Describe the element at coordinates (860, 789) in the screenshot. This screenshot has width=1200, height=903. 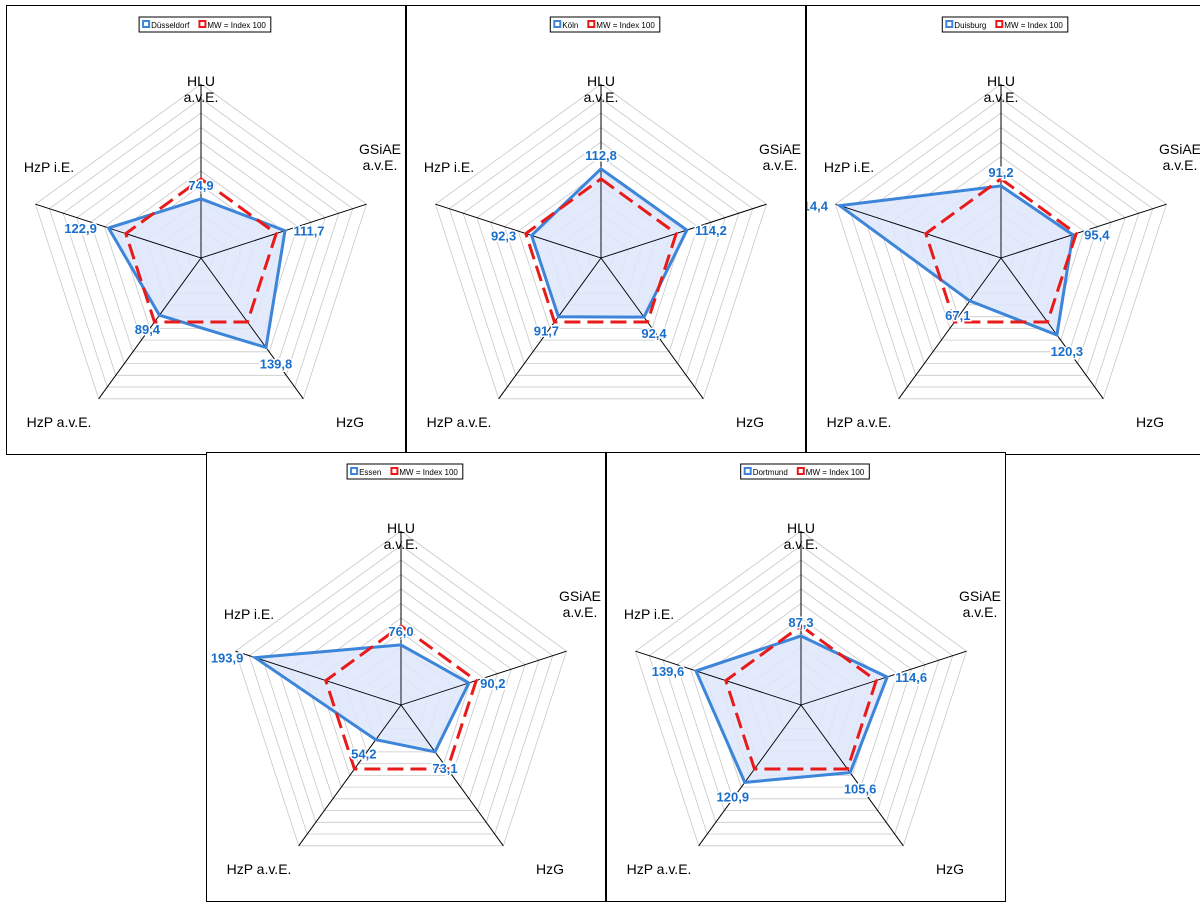
I see `data-label: 105,6` at that location.